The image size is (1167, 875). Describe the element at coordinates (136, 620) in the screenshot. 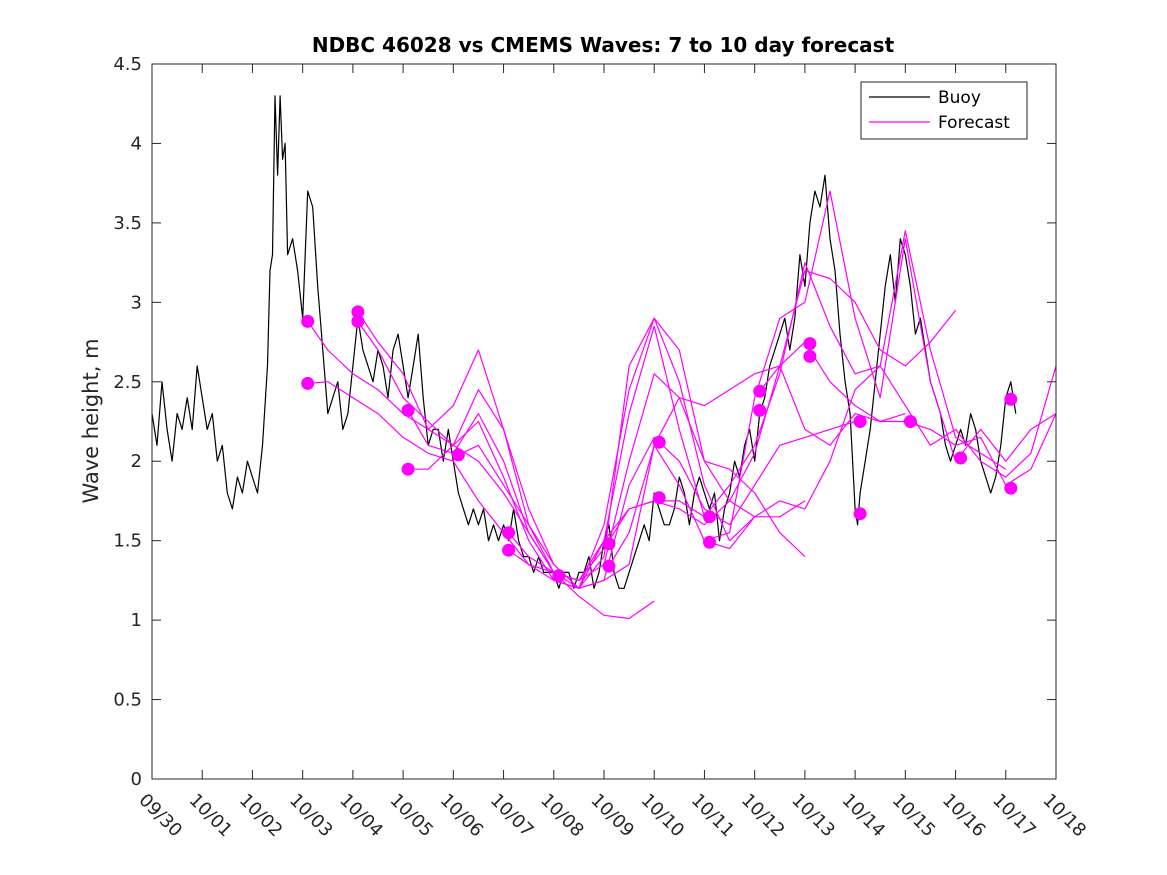

I see `y-tick-label: 1` at that location.